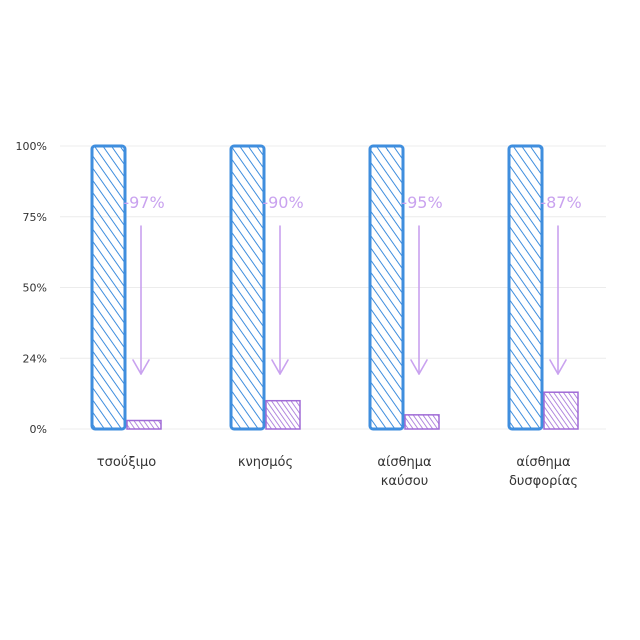 The width and height of the screenshot is (640, 640). What do you see at coordinates (126, 462) in the screenshot?
I see `category-label: τσούξιμο` at bounding box center [126, 462].